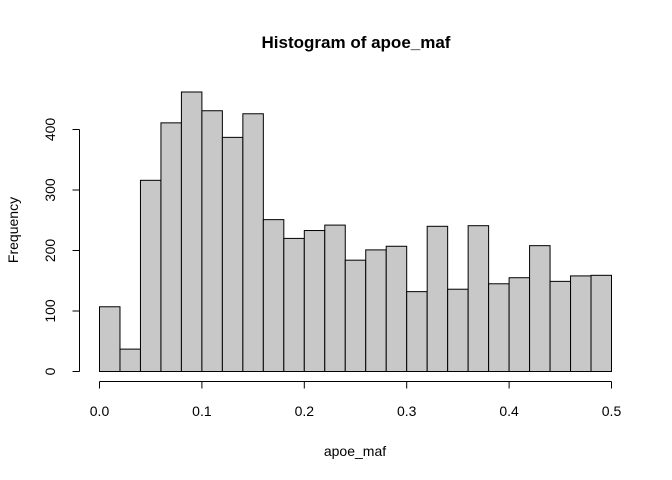 This screenshot has width=672, height=480. What do you see at coordinates (50, 371) in the screenshot?
I see `y-tick-label: 0` at bounding box center [50, 371].